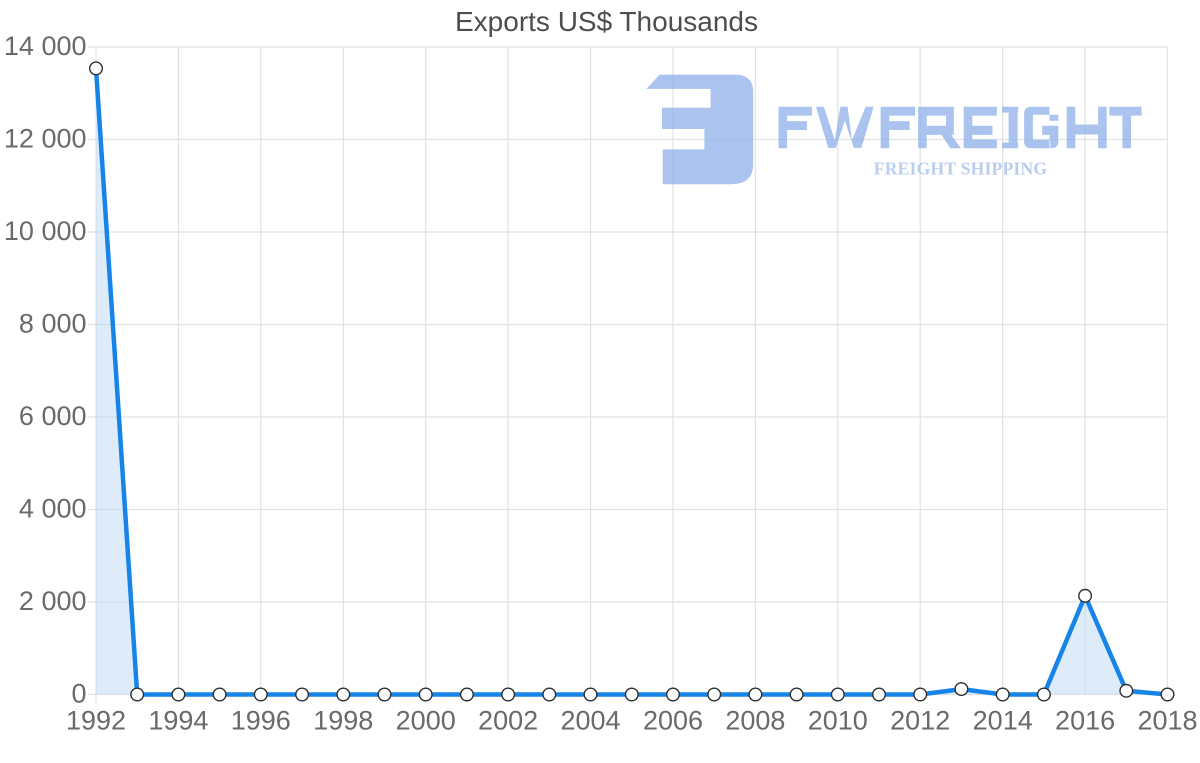 This screenshot has width=1200, height=763. What do you see at coordinates (343, 721) in the screenshot?
I see `svg-text: 1998` at bounding box center [343, 721].